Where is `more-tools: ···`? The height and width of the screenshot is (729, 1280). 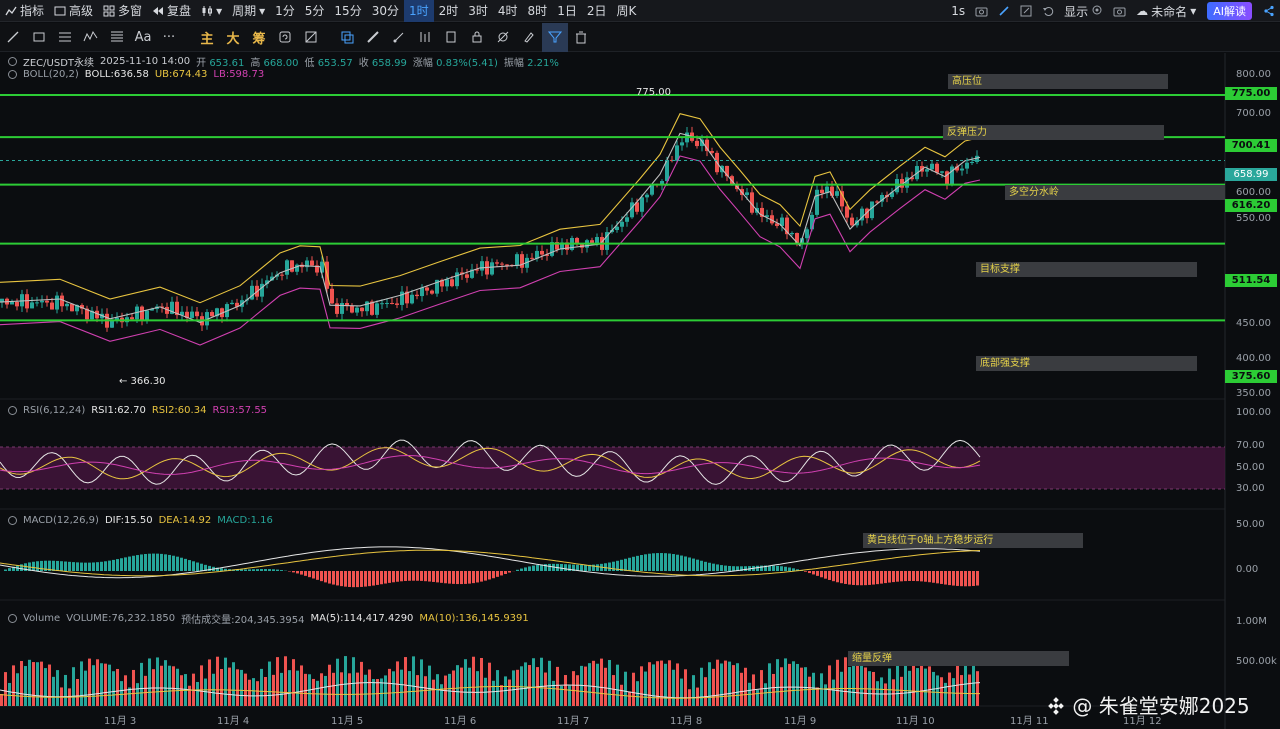 more-tools: ··· is located at coordinates (169, 37).